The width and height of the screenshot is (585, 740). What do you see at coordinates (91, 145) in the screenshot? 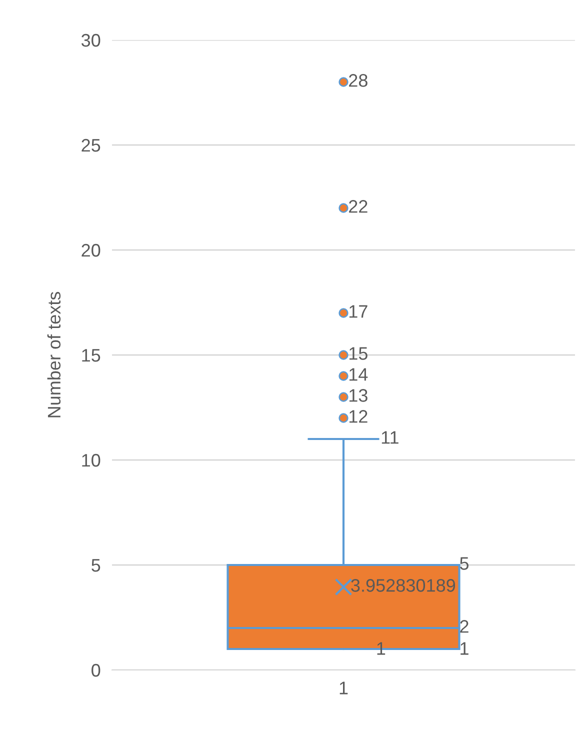
I see `y-tick-label: 25` at bounding box center [91, 145].